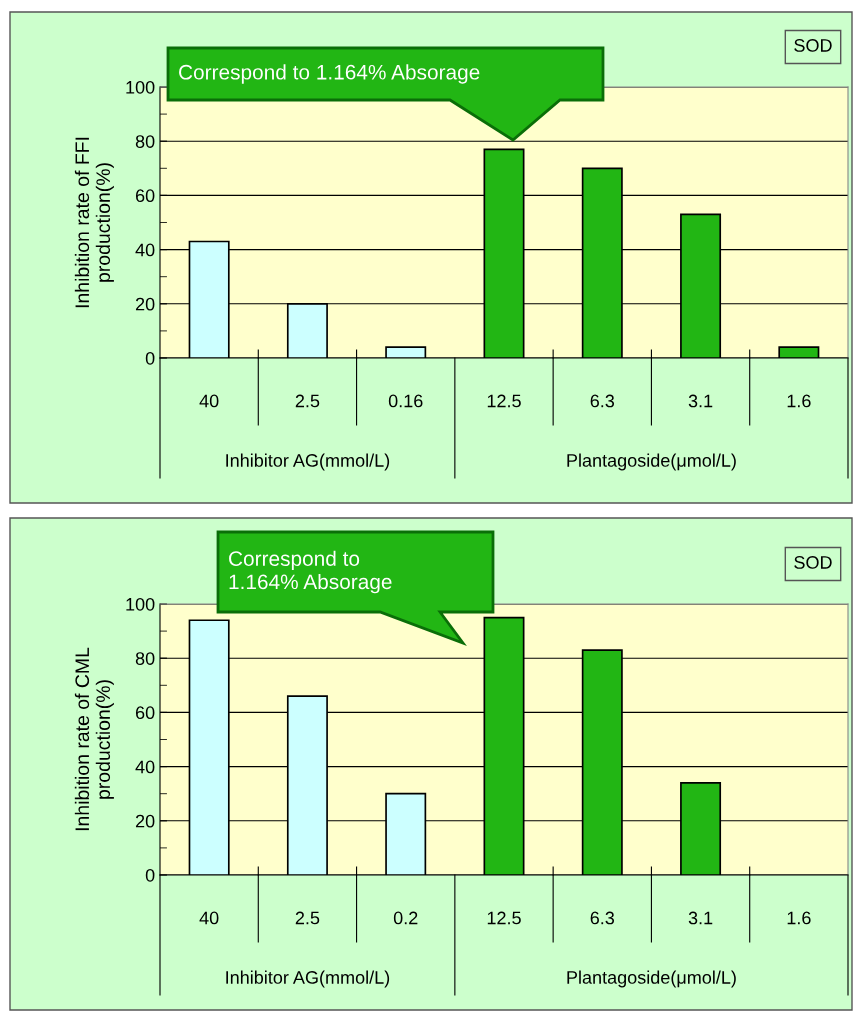 Image resolution: width=853 pixels, height=1014 pixels. I want to click on x-tick-label: 0.16, so click(405, 401).